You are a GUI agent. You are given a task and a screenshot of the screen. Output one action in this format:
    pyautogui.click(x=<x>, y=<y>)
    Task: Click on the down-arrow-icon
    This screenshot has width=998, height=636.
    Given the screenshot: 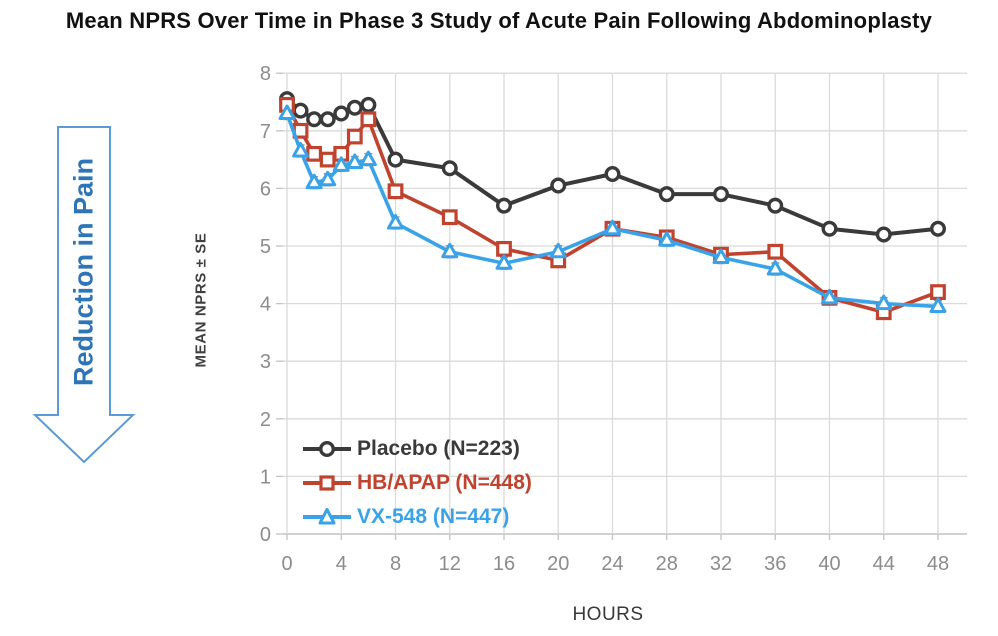 What is the action you would take?
    pyautogui.click(x=84, y=295)
    